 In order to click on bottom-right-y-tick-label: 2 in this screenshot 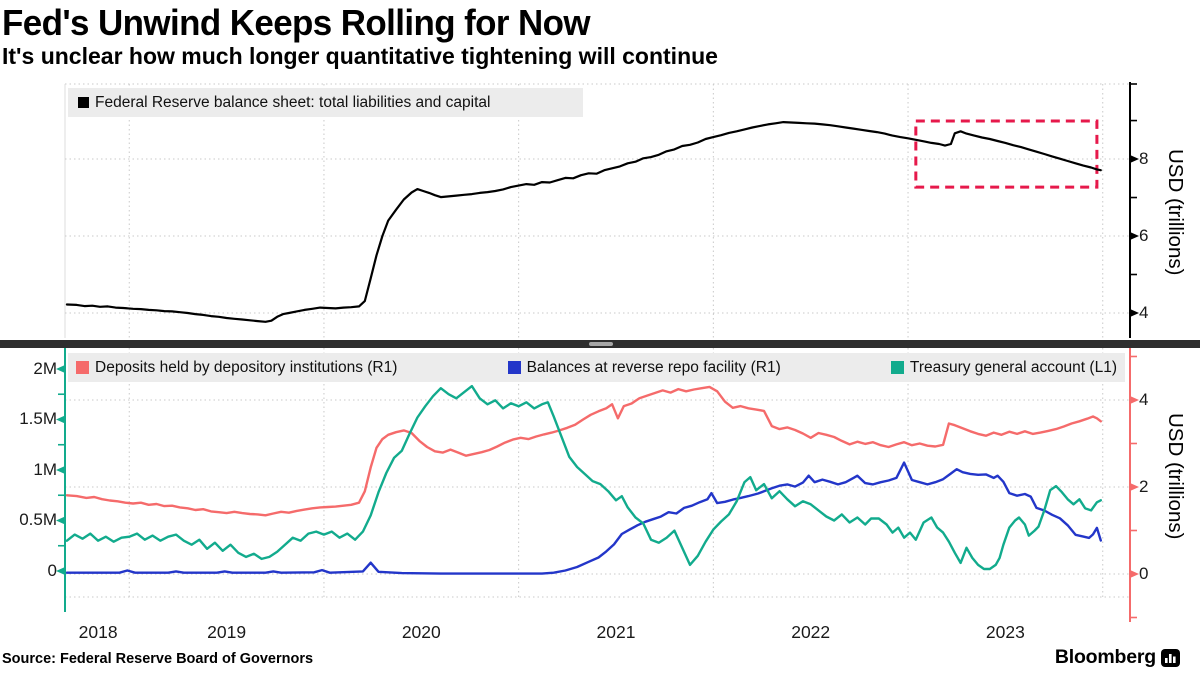, I will do `click(1144, 486)`.